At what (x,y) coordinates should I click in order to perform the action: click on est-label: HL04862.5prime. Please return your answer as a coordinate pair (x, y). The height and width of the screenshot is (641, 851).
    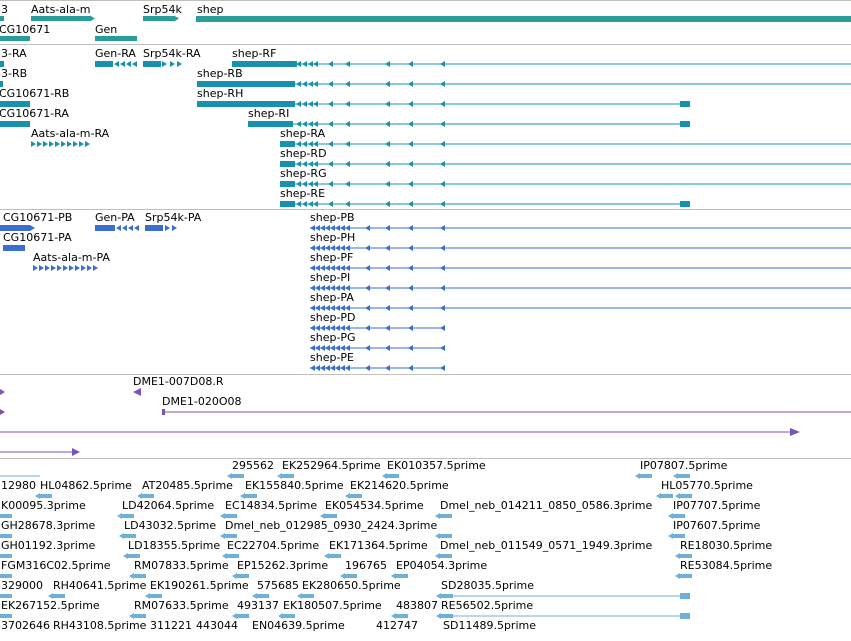
    Looking at the image, I should click on (86, 485).